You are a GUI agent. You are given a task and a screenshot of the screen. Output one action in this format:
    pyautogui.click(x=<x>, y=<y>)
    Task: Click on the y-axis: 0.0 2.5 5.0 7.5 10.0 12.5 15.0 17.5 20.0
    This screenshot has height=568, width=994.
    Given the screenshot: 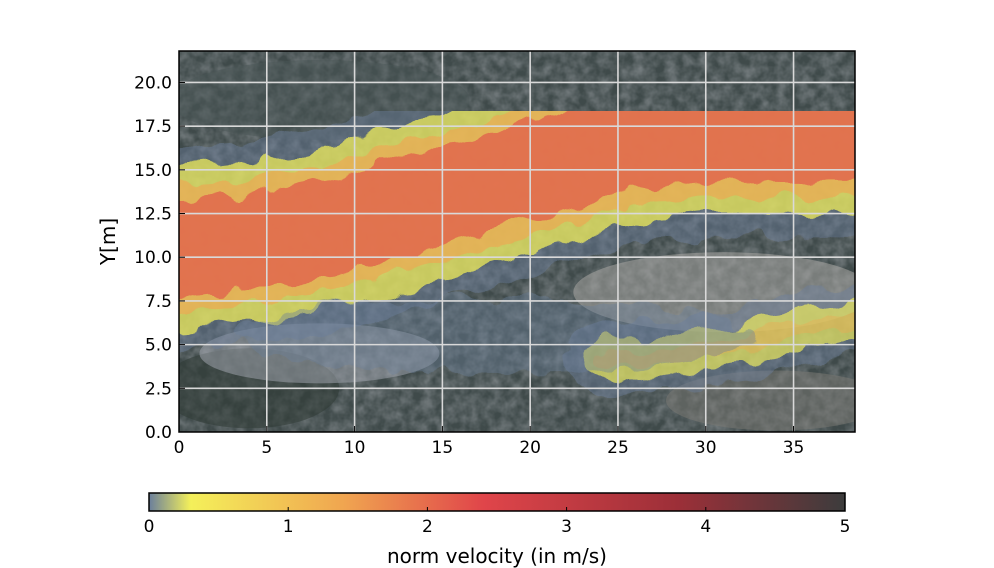 What is the action you would take?
    pyautogui.click(x=159, y=258)
    